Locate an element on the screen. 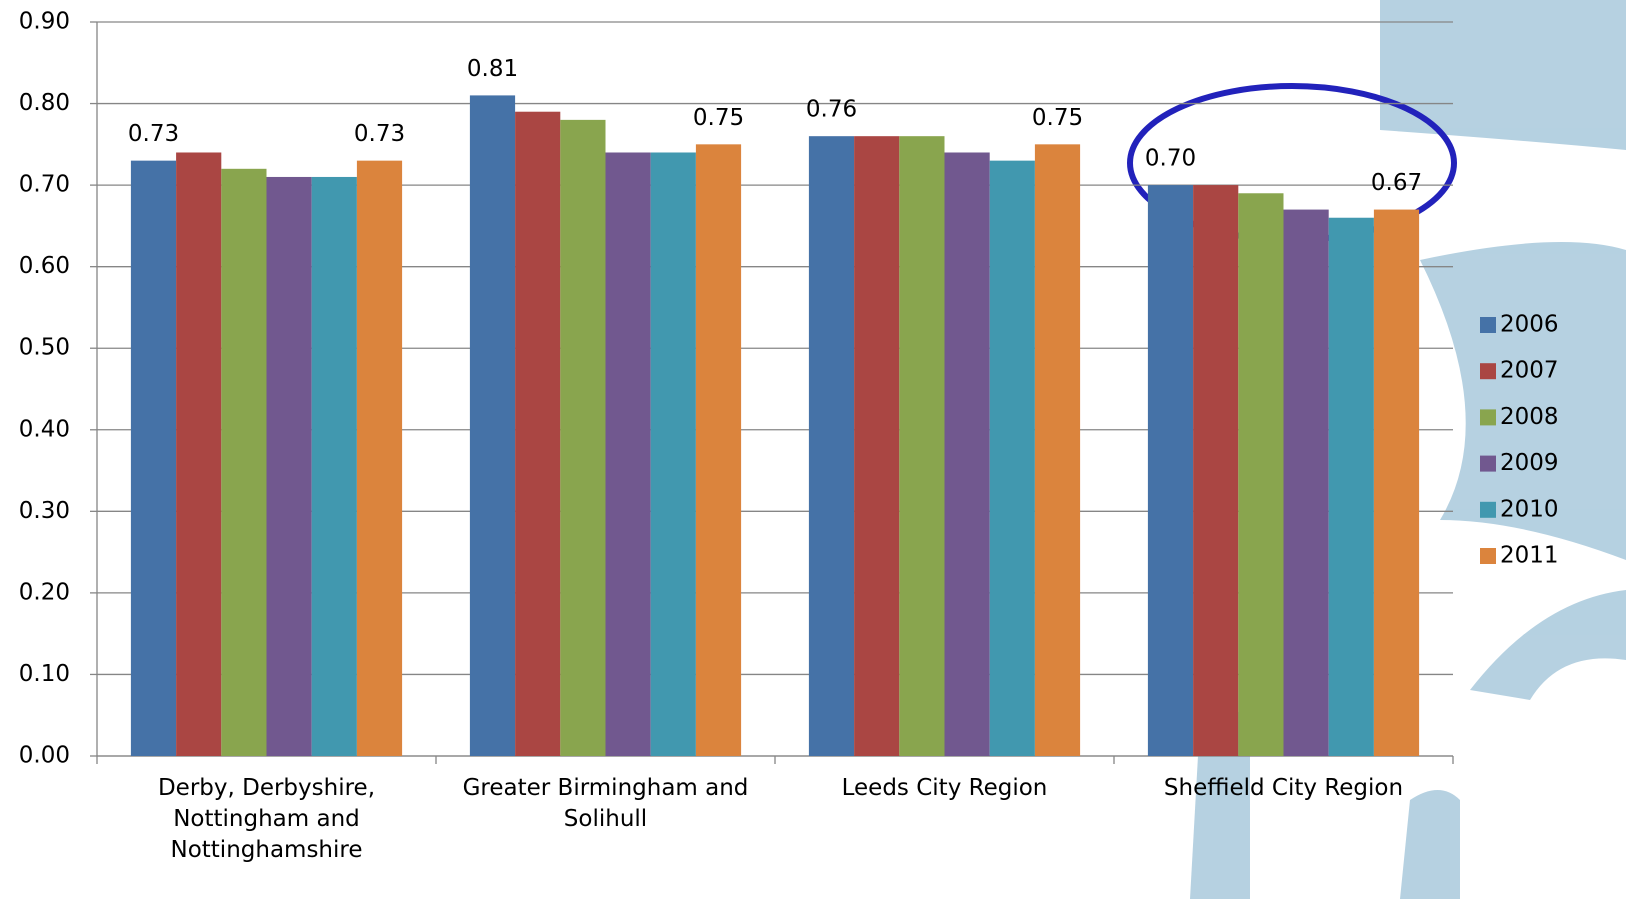 This screenshot has width=1626, height=899. y-tick-label: 0.20 is located at coordinates (44, 592).